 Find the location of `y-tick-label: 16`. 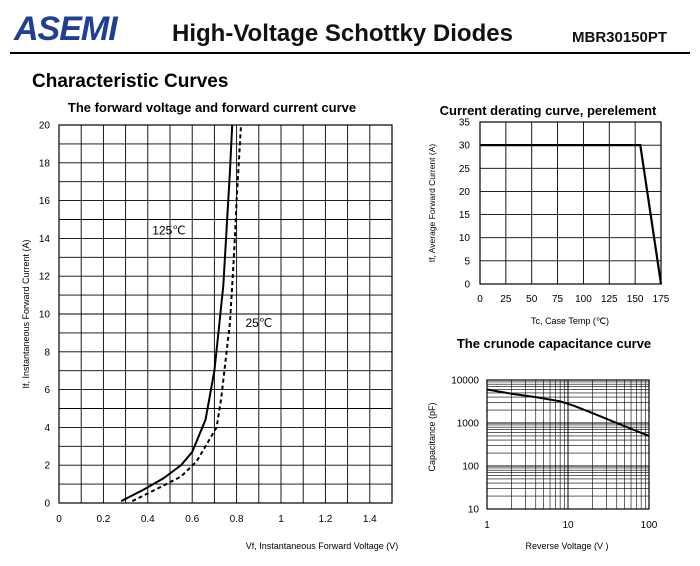

y-tick-label: 16 is located at coordinates (45, 201).